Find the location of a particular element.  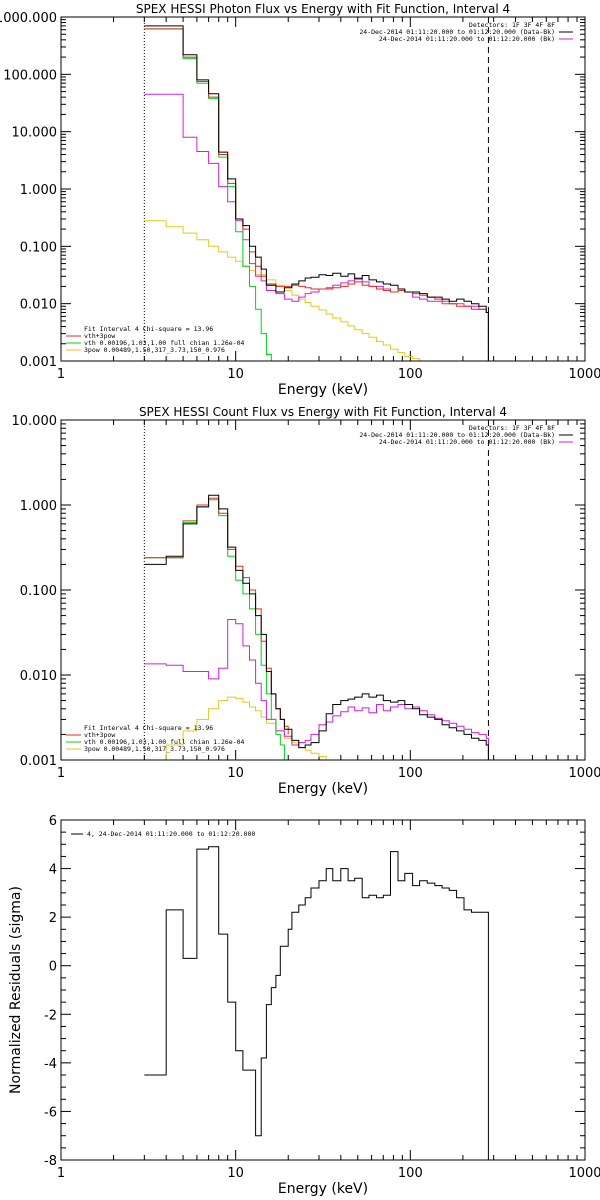

y-tick-label: 100.000 is located at coordinates (30, 75).